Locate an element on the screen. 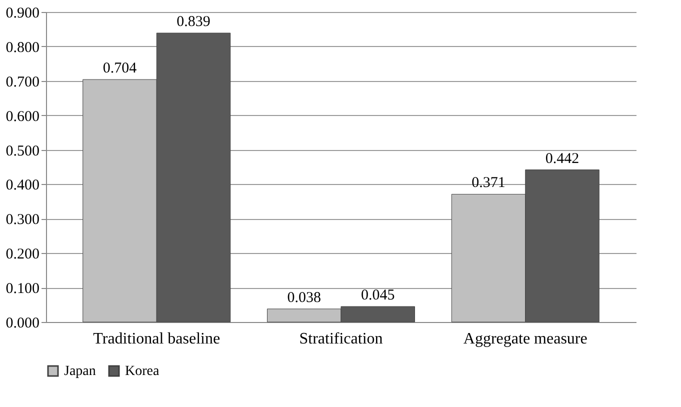 This screenshot has height=407, width=681. x-tick-label: Aggregate measure is located at coordinates (525, 339).